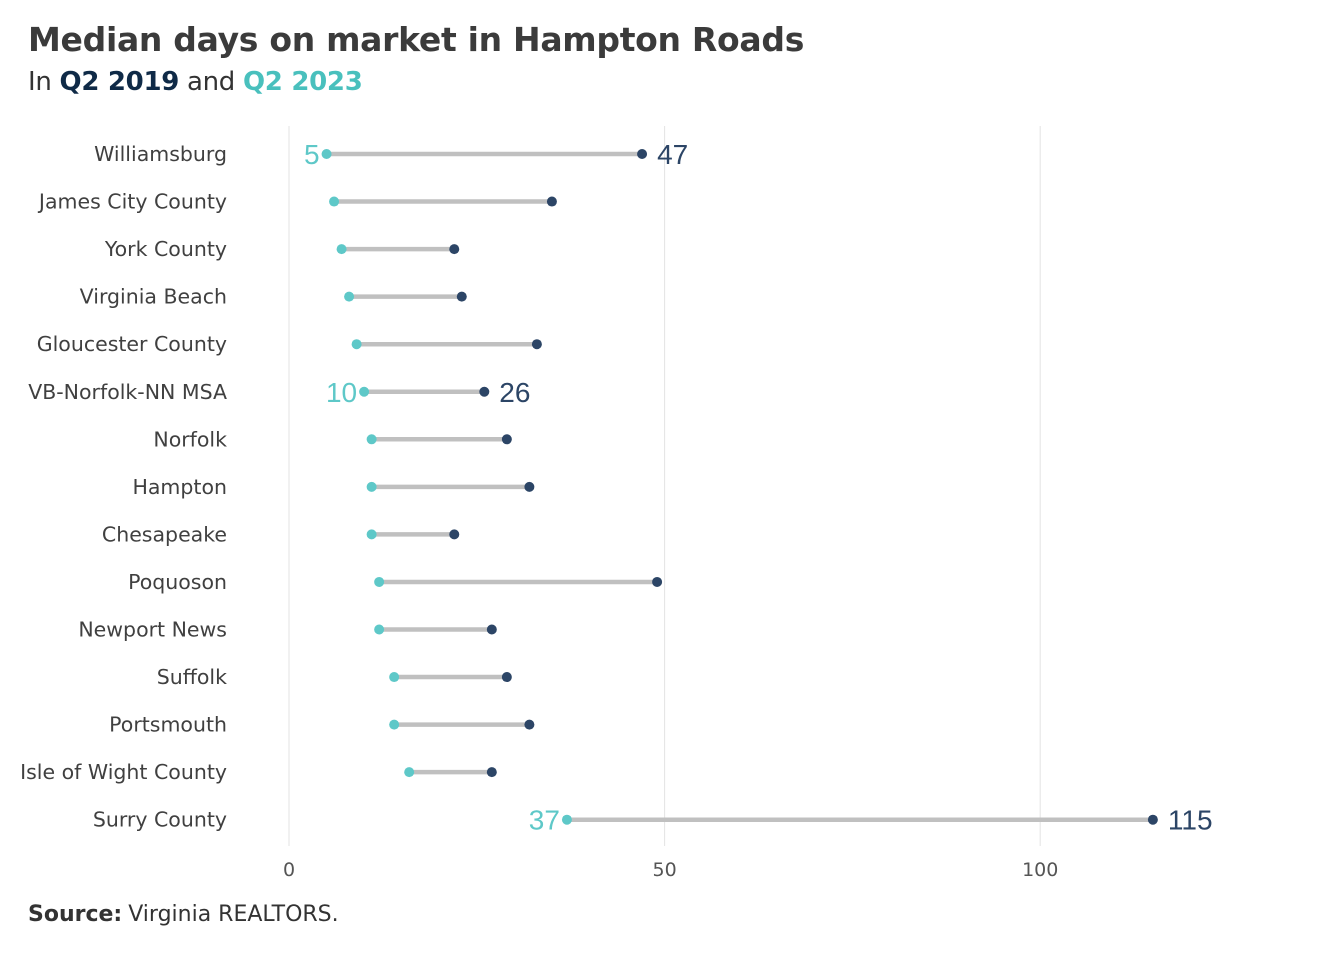 The image size is (1344, 960). Describe the element at coordinates (123, 772) in the screenshot. I see `category-label-isle-of-wight-county: Isle of Wight County` at that location.